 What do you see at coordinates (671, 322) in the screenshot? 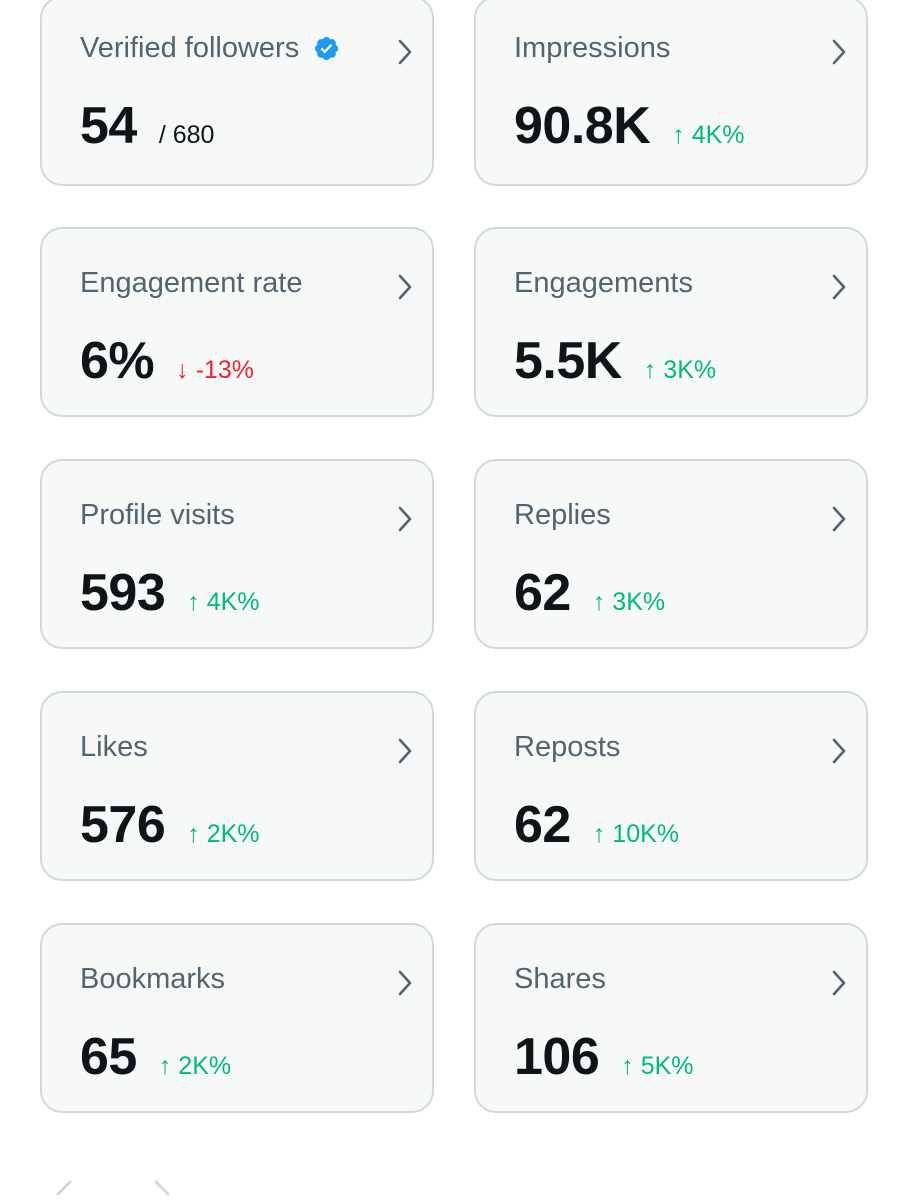
I see `card-engagements: Engagements 5.5K ↑ 3K%` at bounding box center [671, 322].